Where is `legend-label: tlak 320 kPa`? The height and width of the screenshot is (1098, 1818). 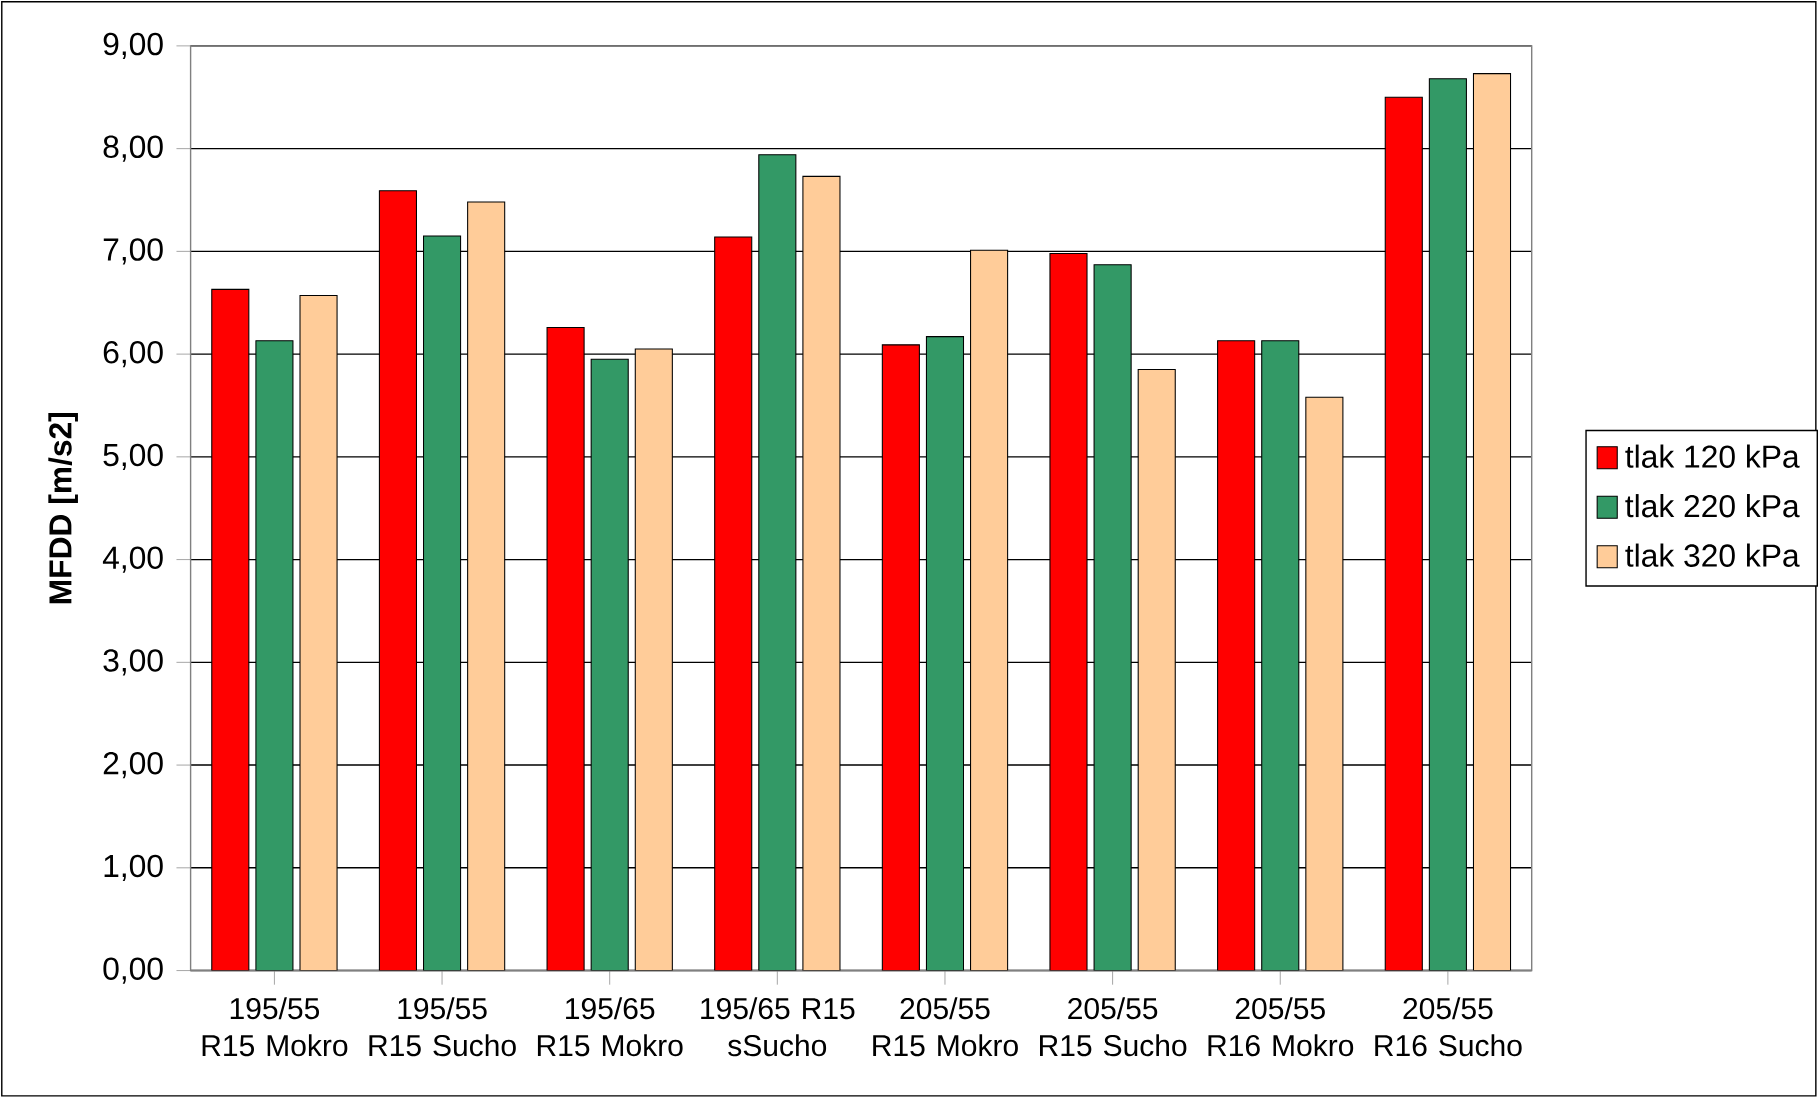 legend-label: tlak 320 kPa is located at coordinates (1712, 555).